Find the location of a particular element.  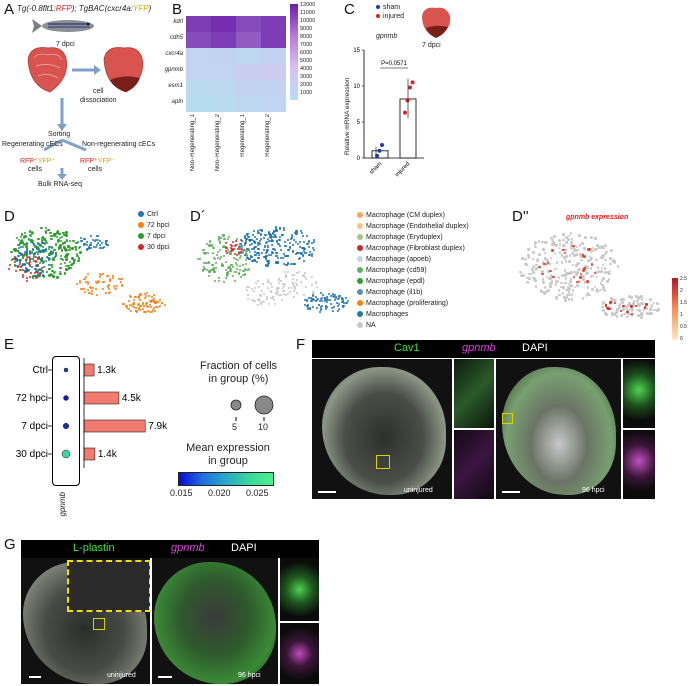

expression-tick: 0.5 is located at coordinates (683, 327).